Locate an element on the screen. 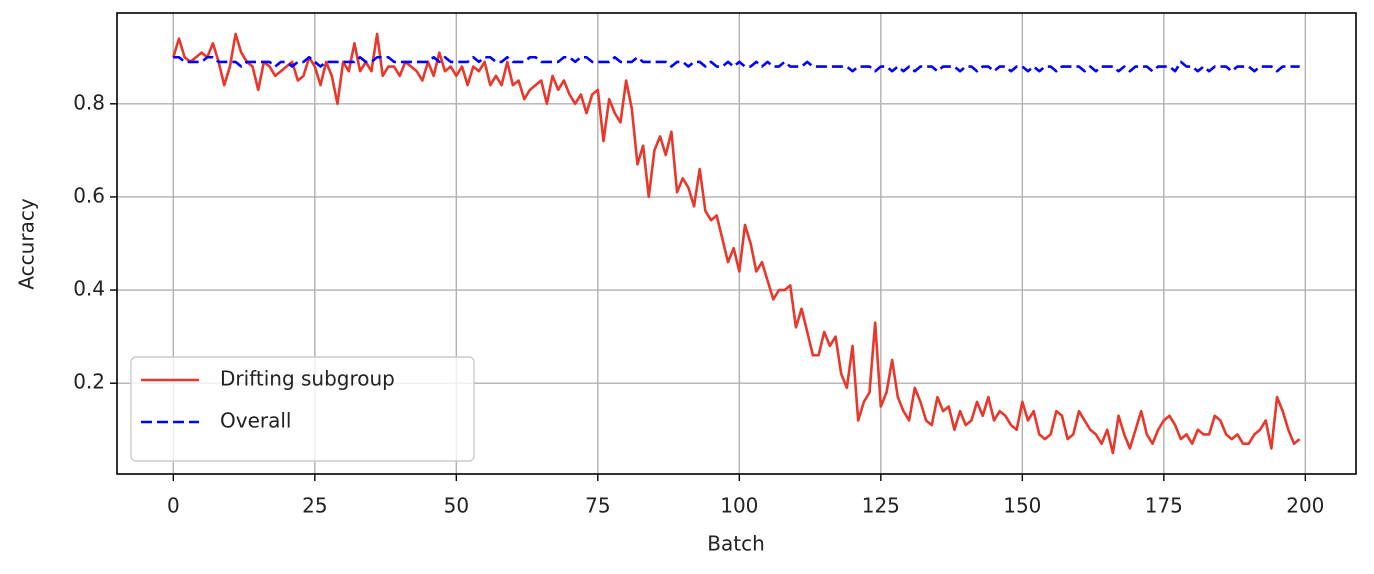  x-tick-label: 150 is located at coordinates (1022, 506).